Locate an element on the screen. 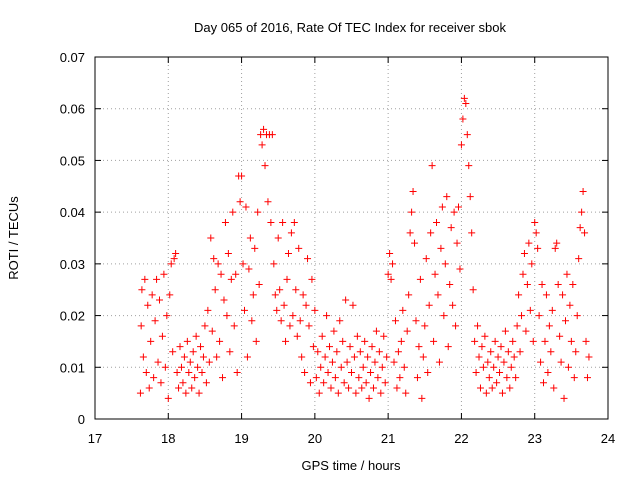 This screenshot has height=480, width=640. x-tick-label: 20 is located at coordinates (315, 438).